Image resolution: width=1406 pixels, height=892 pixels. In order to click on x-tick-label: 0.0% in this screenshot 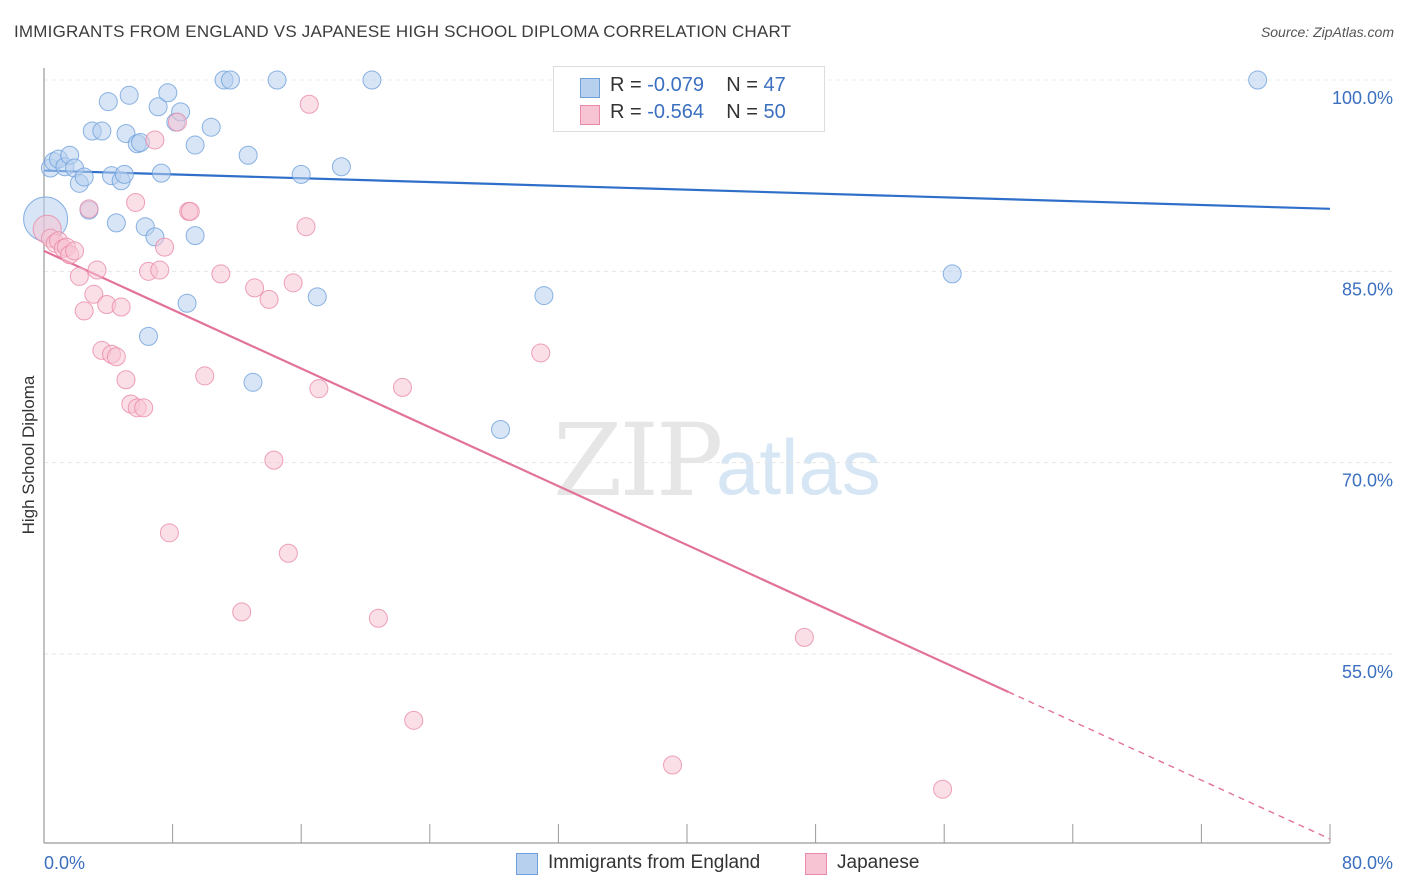, I will do `click(64, 863)`.